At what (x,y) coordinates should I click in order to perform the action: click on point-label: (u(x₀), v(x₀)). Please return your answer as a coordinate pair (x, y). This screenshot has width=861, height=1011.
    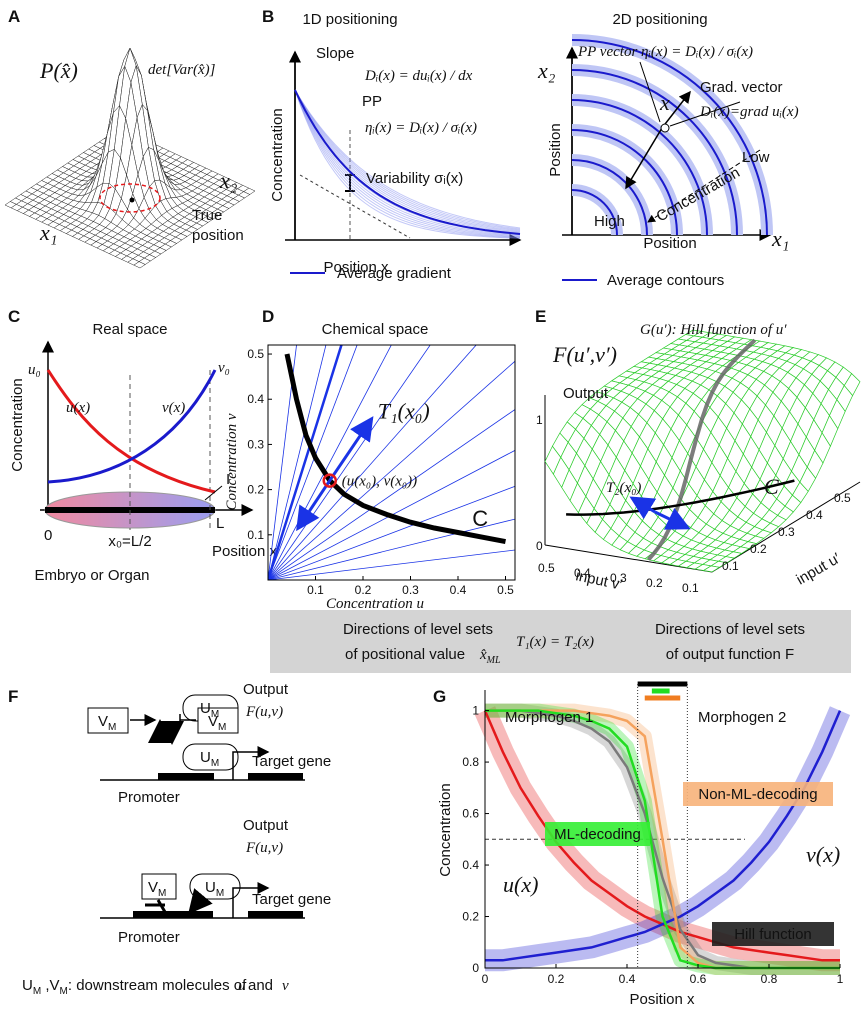
    Looking at the image, I should click on (379, 482).